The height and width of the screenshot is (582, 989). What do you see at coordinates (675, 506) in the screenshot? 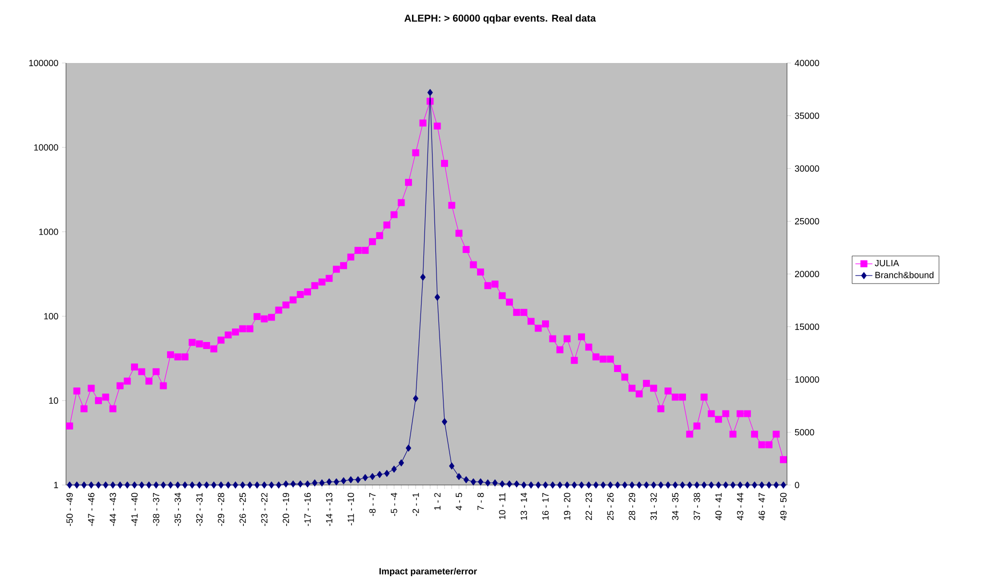
I see `x-tick-label: 34 - 35` at bounding box center [675, 506].